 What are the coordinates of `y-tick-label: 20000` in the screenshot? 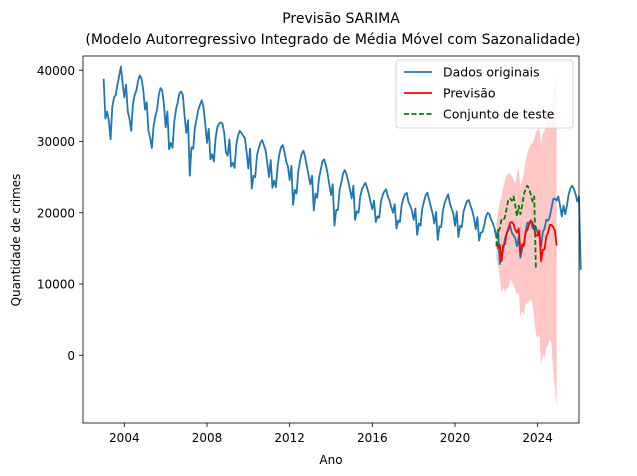 It's located at (56, 213).